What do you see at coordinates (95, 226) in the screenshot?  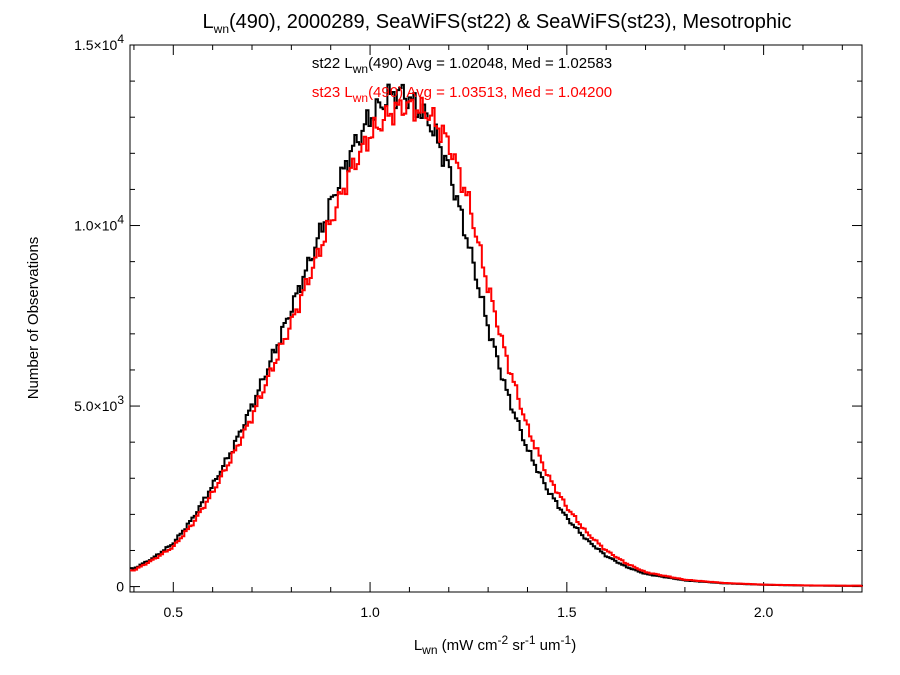 I see `y-tick-mantissa: 1.0×10` at bounding box center [95, 226].